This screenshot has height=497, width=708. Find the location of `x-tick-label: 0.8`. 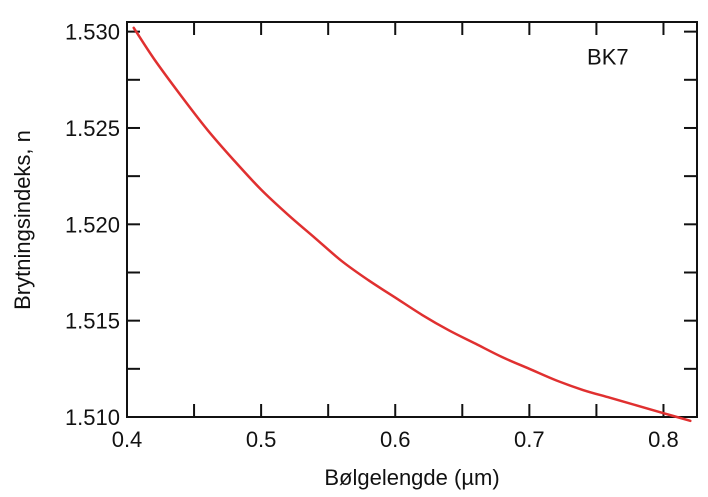

x-tick-label: 0.8 is located at coordinates (663, 439).